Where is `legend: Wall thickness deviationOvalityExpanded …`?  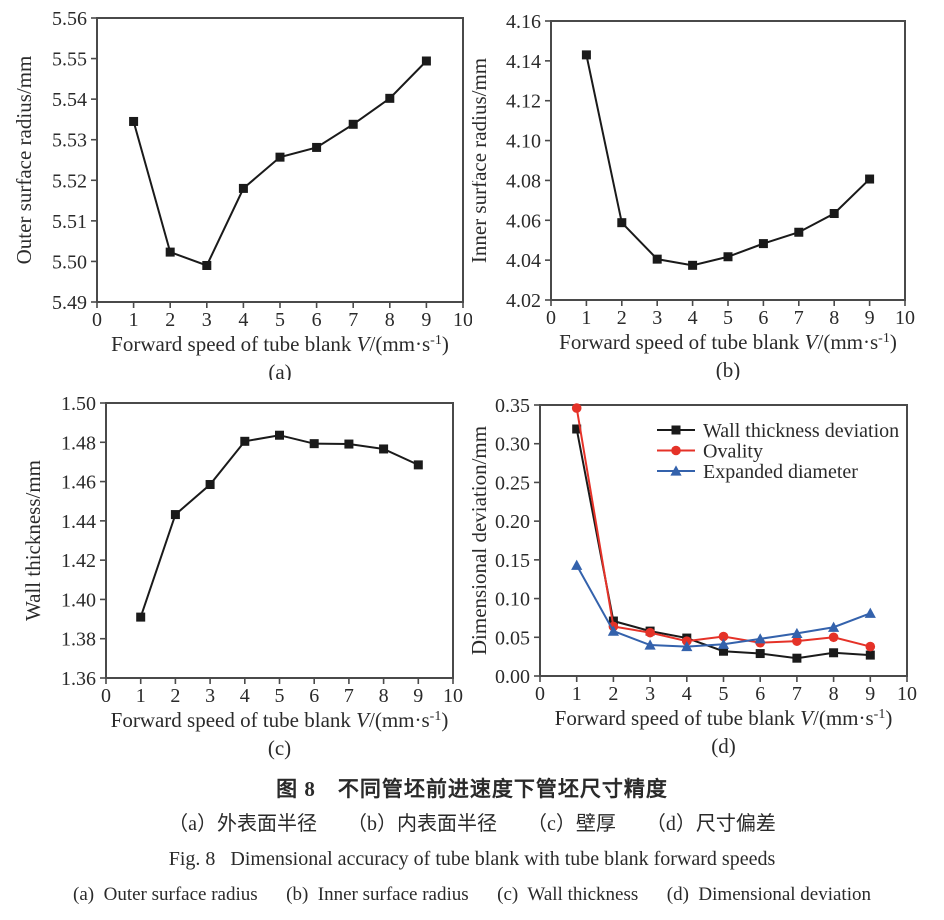 legend: Wall thickness deviationOvalityExpanded … is located at coordinates (778, 451).